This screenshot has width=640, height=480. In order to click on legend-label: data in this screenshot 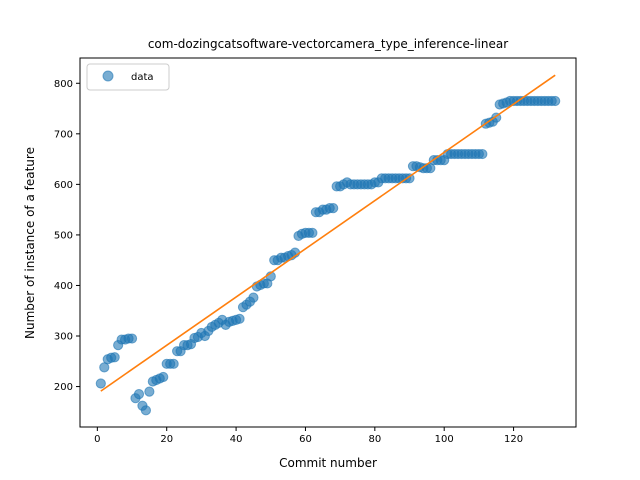, I will do `click(142, 77)`.